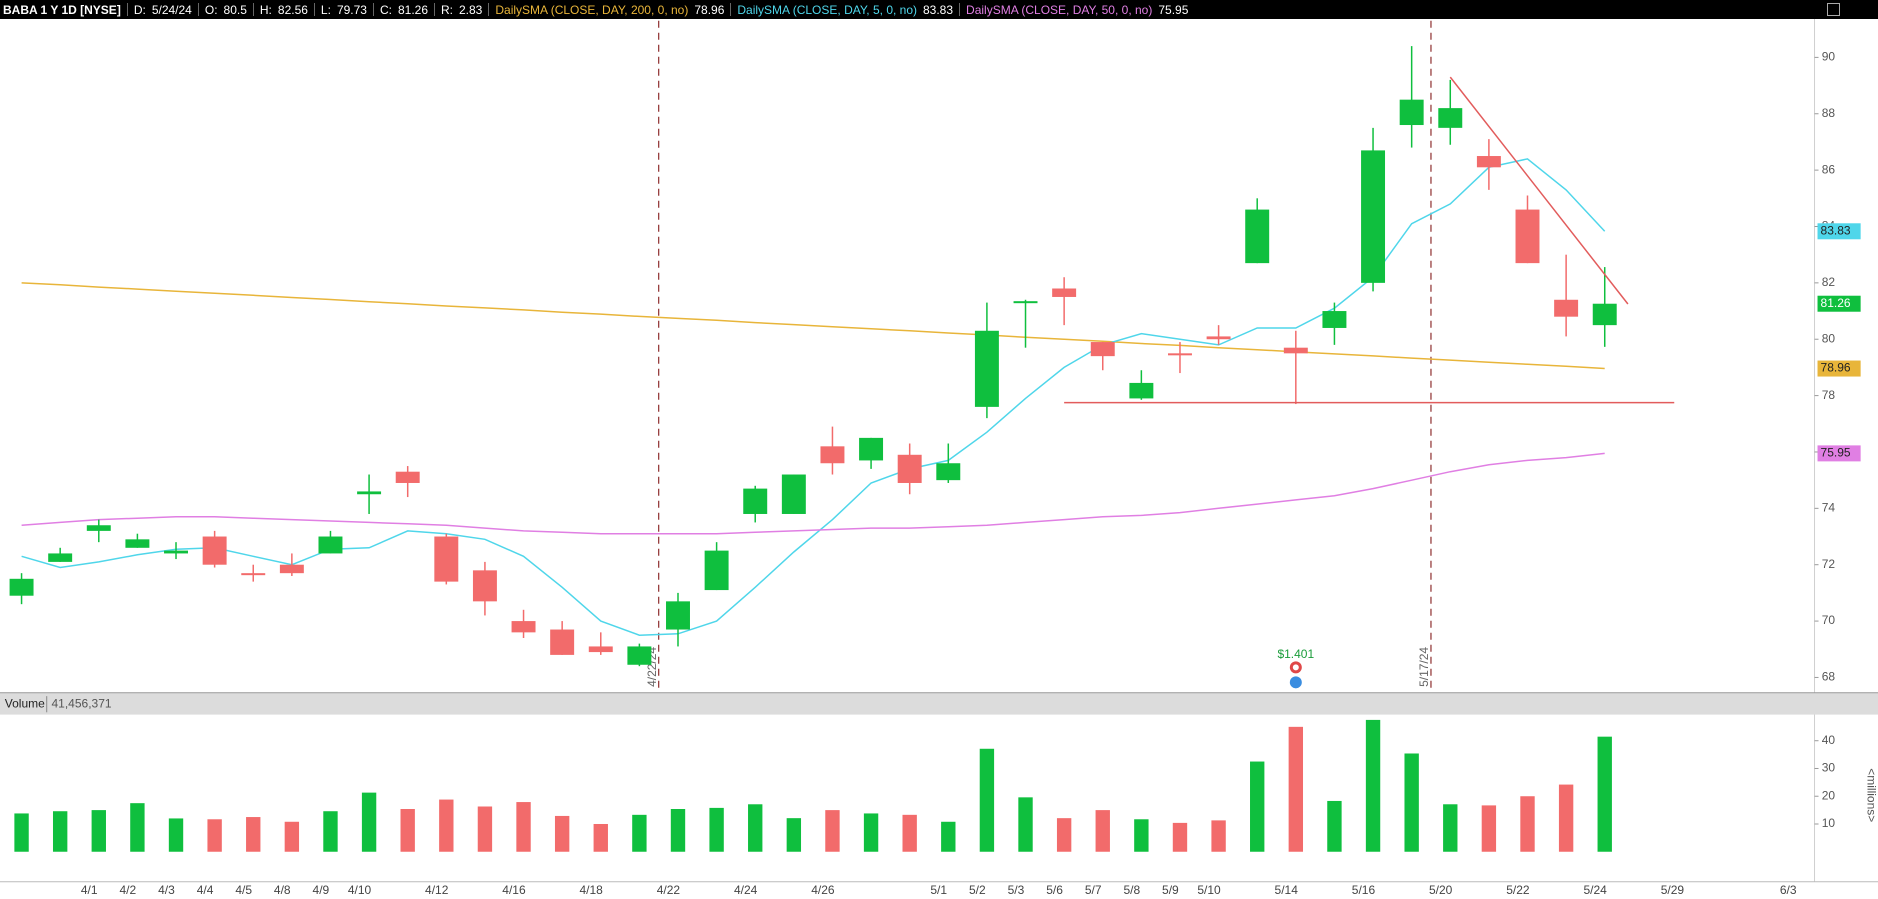  What do you see at coordinates (447, 9) in the screenshot?
I see `field-label: R:` at bounding box center [447, 9].